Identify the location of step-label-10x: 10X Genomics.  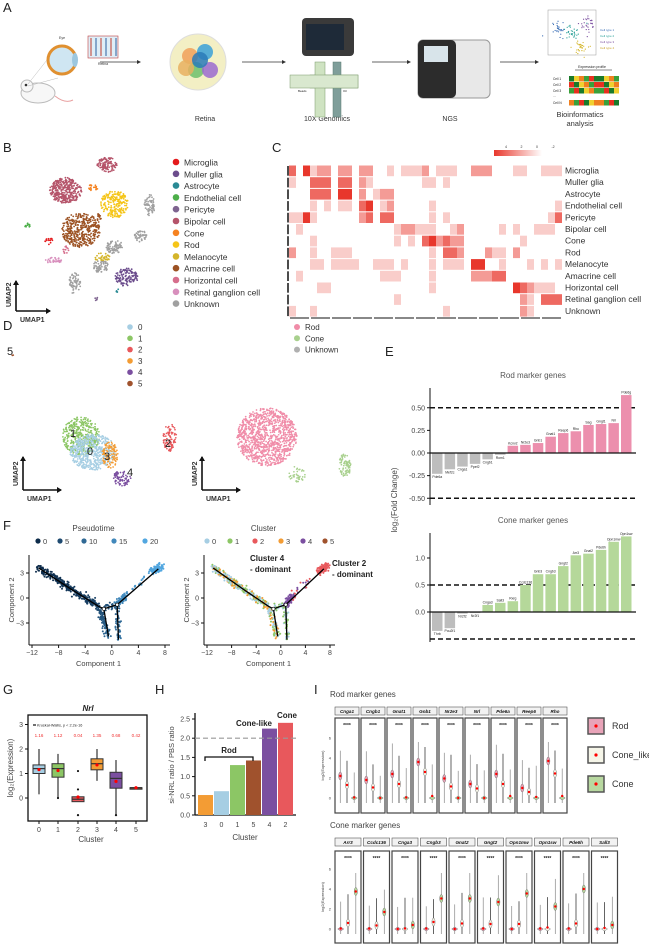
(327, 119).